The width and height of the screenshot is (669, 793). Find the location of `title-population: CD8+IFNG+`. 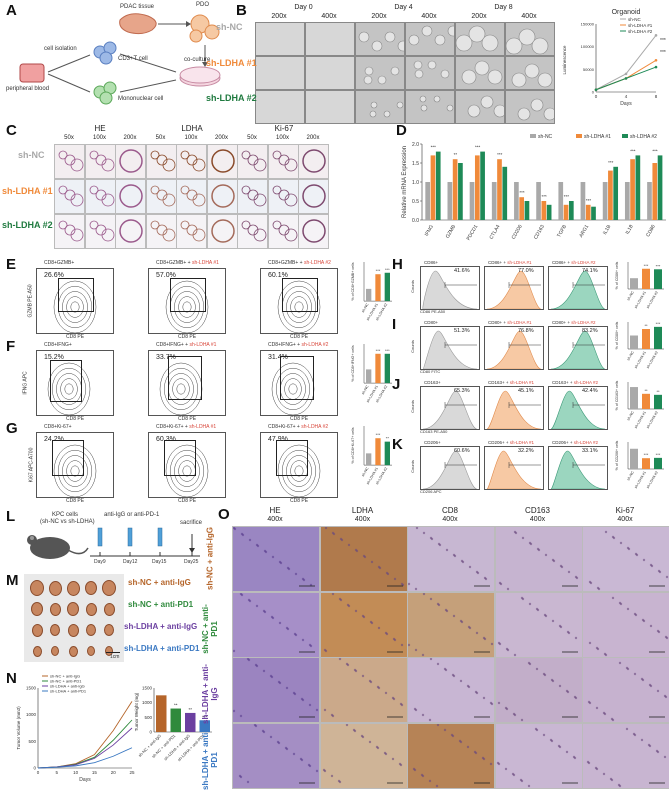

title-population: CD8+IFNG+ is located at coordinates (58, 345).